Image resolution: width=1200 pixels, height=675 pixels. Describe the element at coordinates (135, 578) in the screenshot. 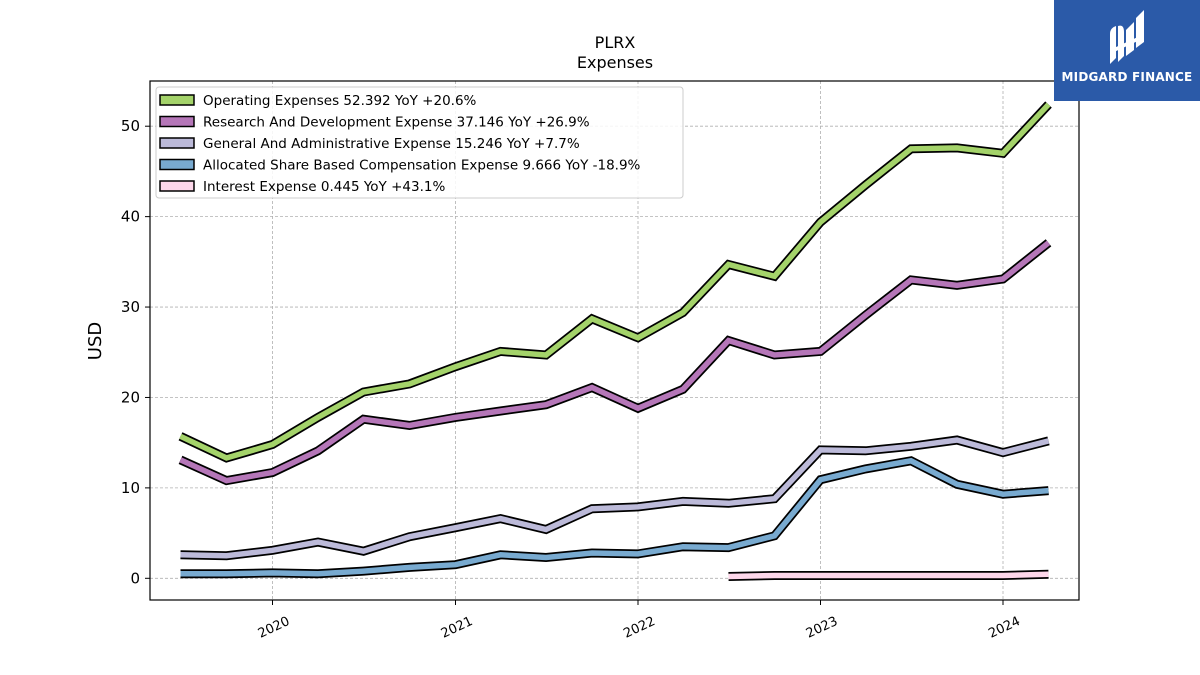

I see `y-tick-label: 0` at that location.